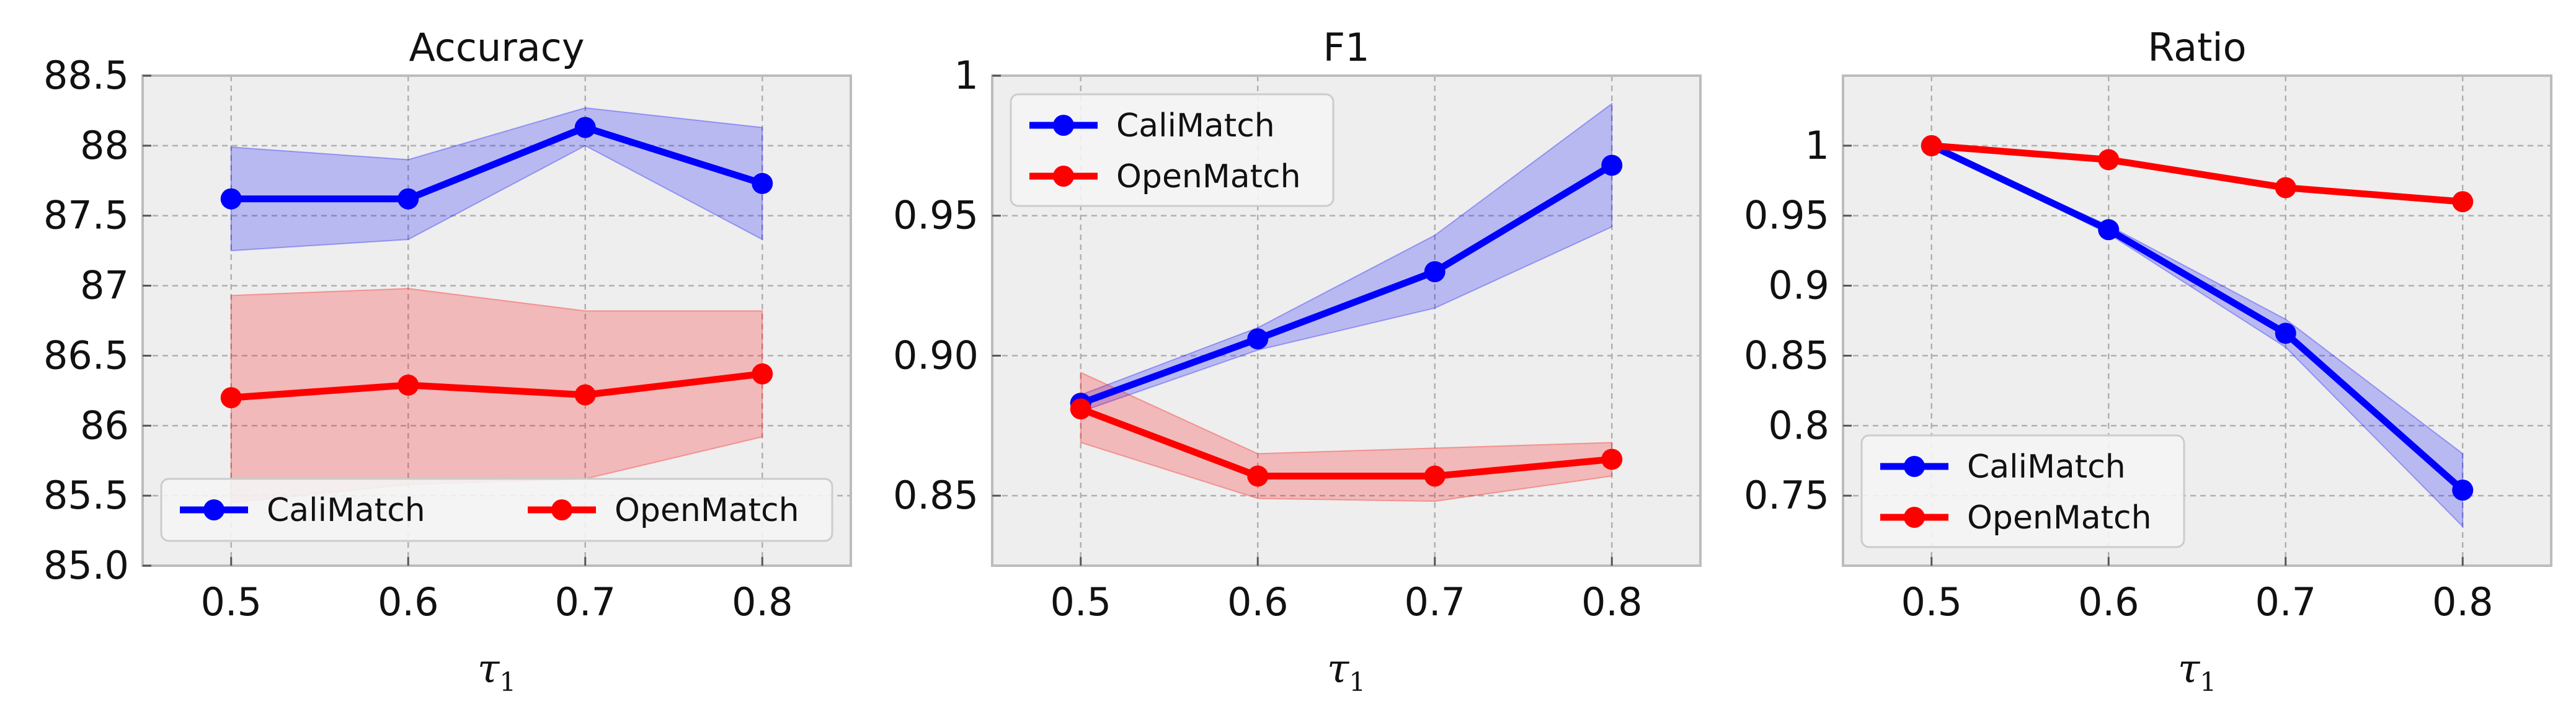 Image resolution: width=2576 pixels, height=722 pixels. I want to click on y-tick-label: 85.0, so click(86, 565).